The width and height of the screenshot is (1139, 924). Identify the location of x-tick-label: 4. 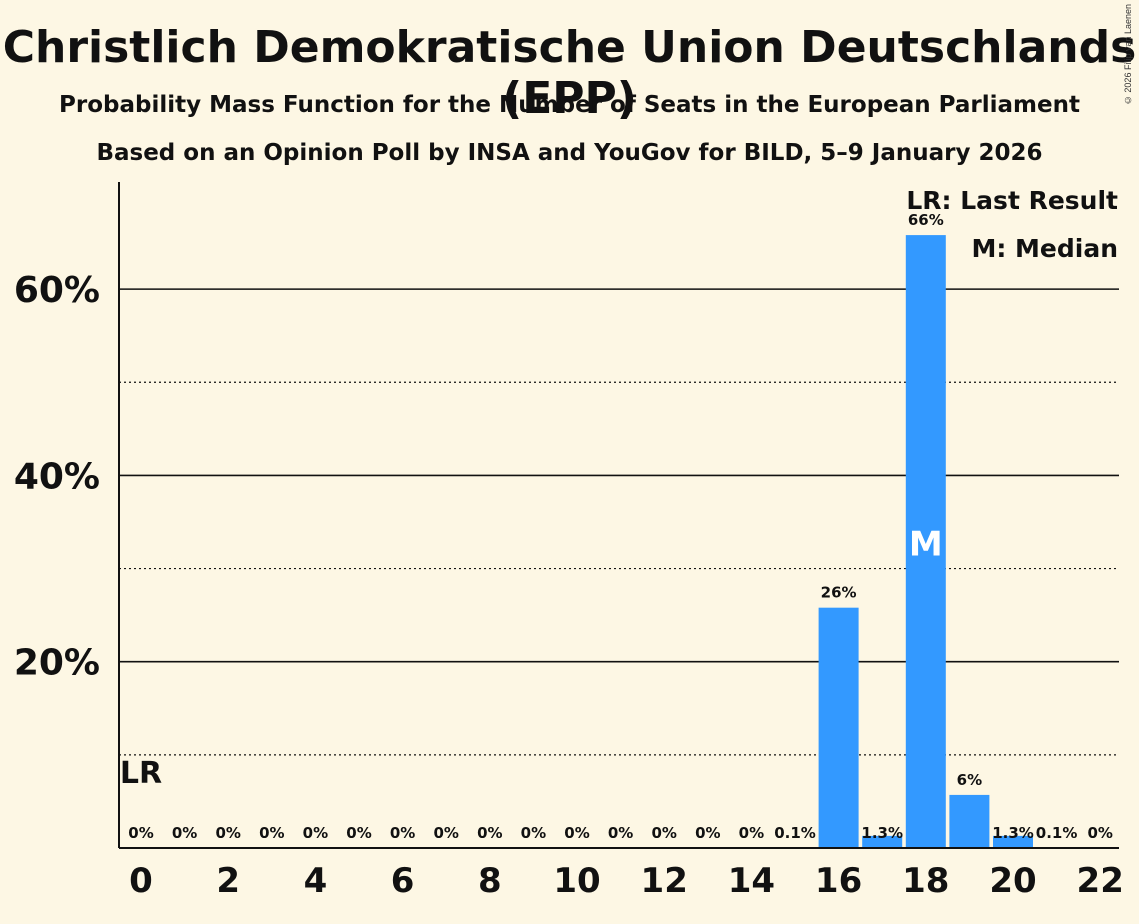
(316, 881).